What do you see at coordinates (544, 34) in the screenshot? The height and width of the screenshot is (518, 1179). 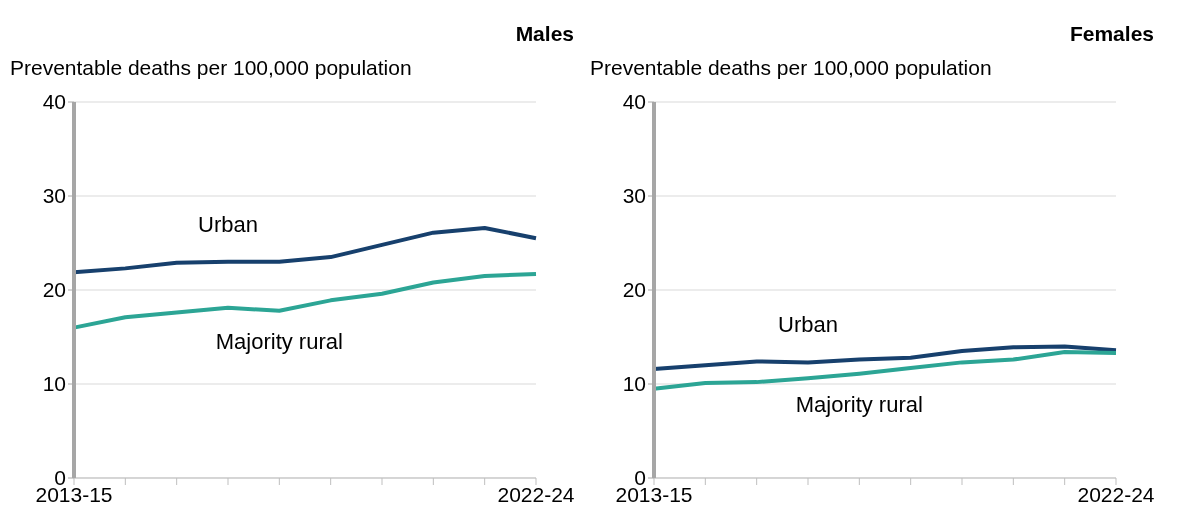 I see `chart-title: Males` at bounding box center [544, 34].